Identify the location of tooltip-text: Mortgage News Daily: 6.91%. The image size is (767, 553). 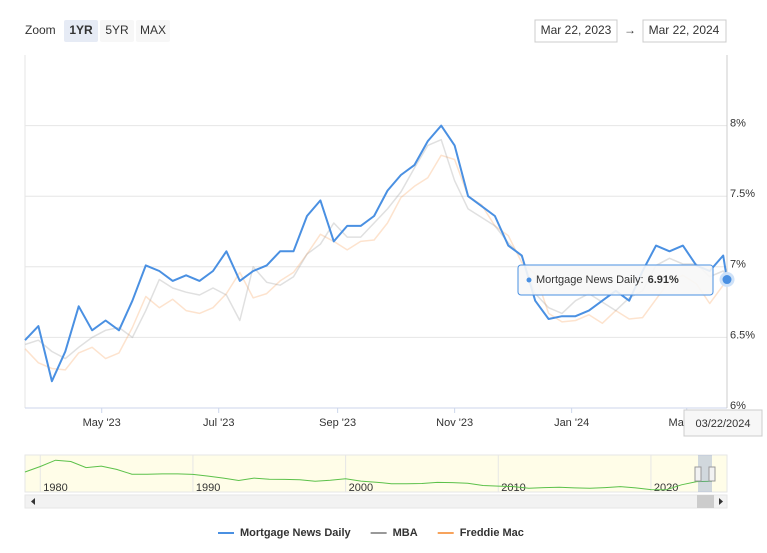
(607, 280).